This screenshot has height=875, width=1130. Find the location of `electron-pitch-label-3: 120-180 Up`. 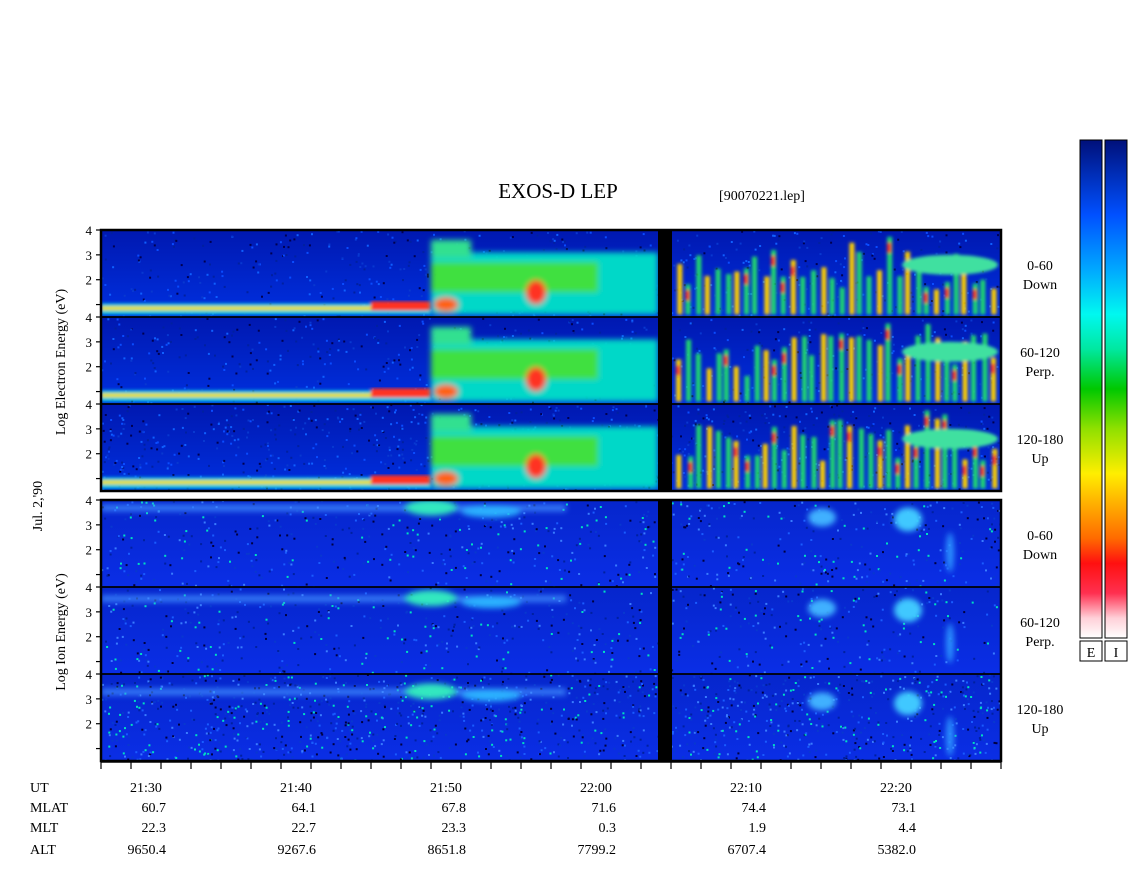

electron-pitch-label-3: 120-180 Up is located at coordinates (1040, 450).